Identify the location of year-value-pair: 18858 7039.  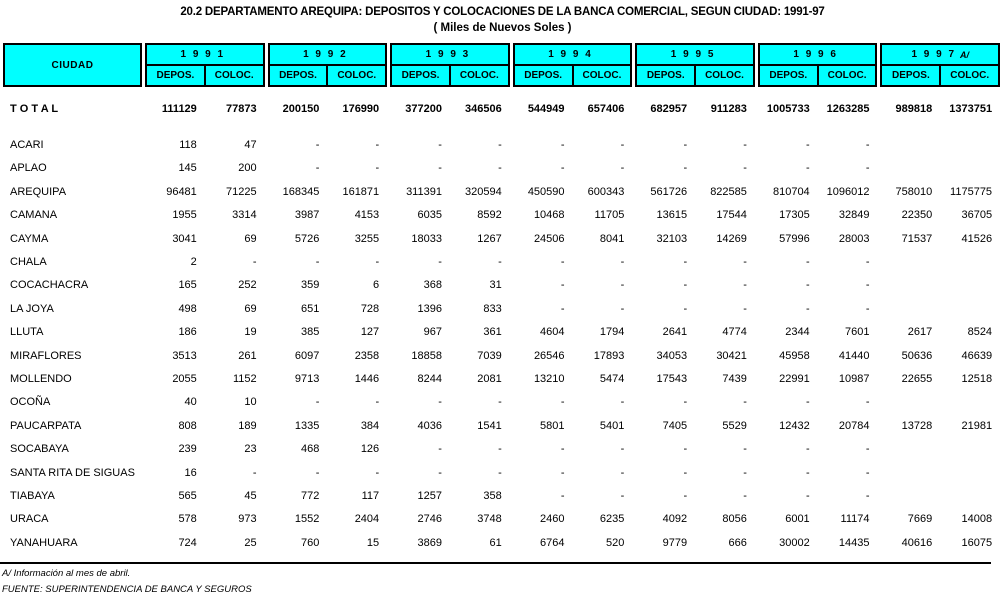
(450, 356).